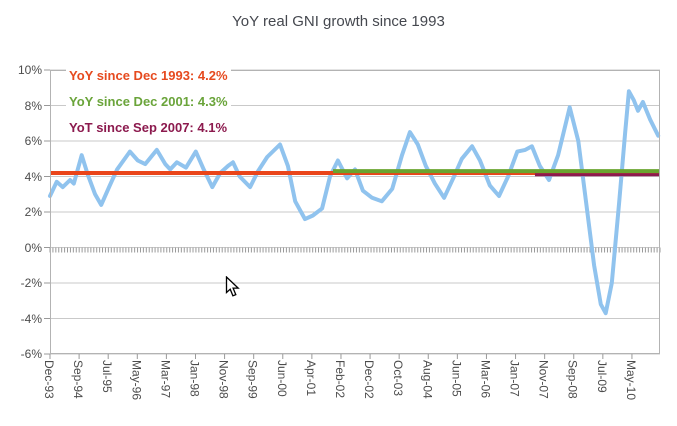 The image size is (677, 426). I want to click on x-axis-label: Mar-97, so click(165, 379).